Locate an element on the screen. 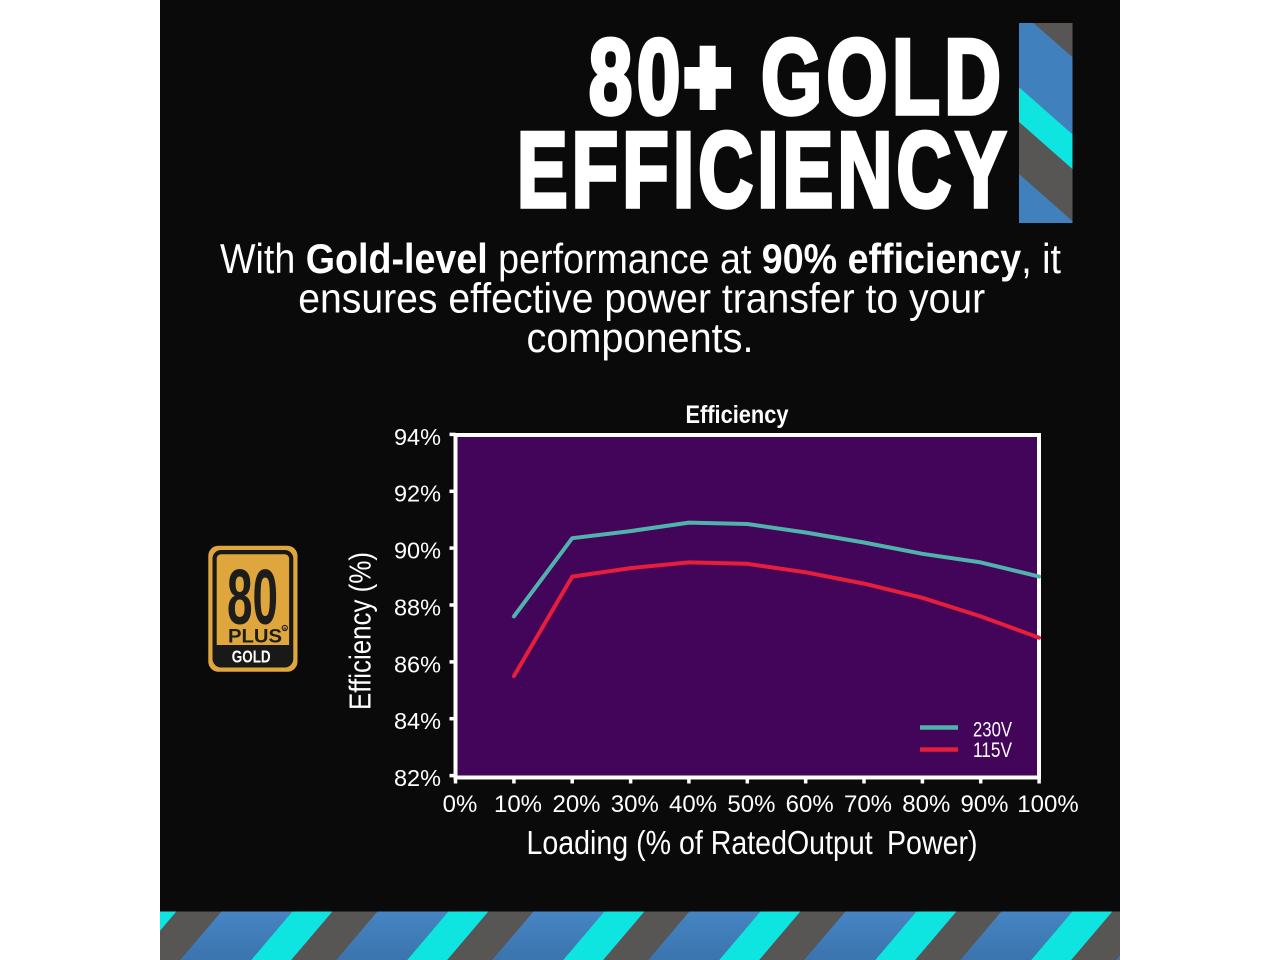  svg-text: EFFICIENCY is located at coordinates (763, 170).